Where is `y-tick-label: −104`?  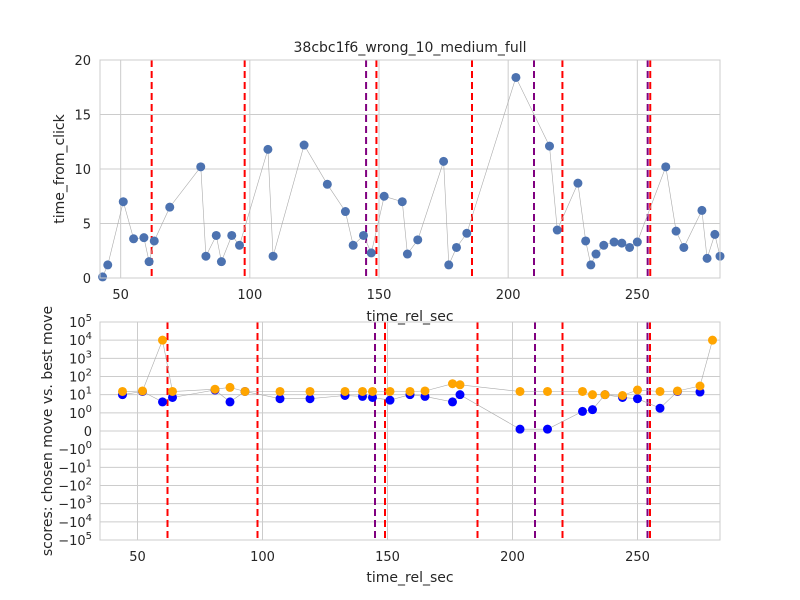 y-tick-label: −104 is located at coordinates (75, 522).